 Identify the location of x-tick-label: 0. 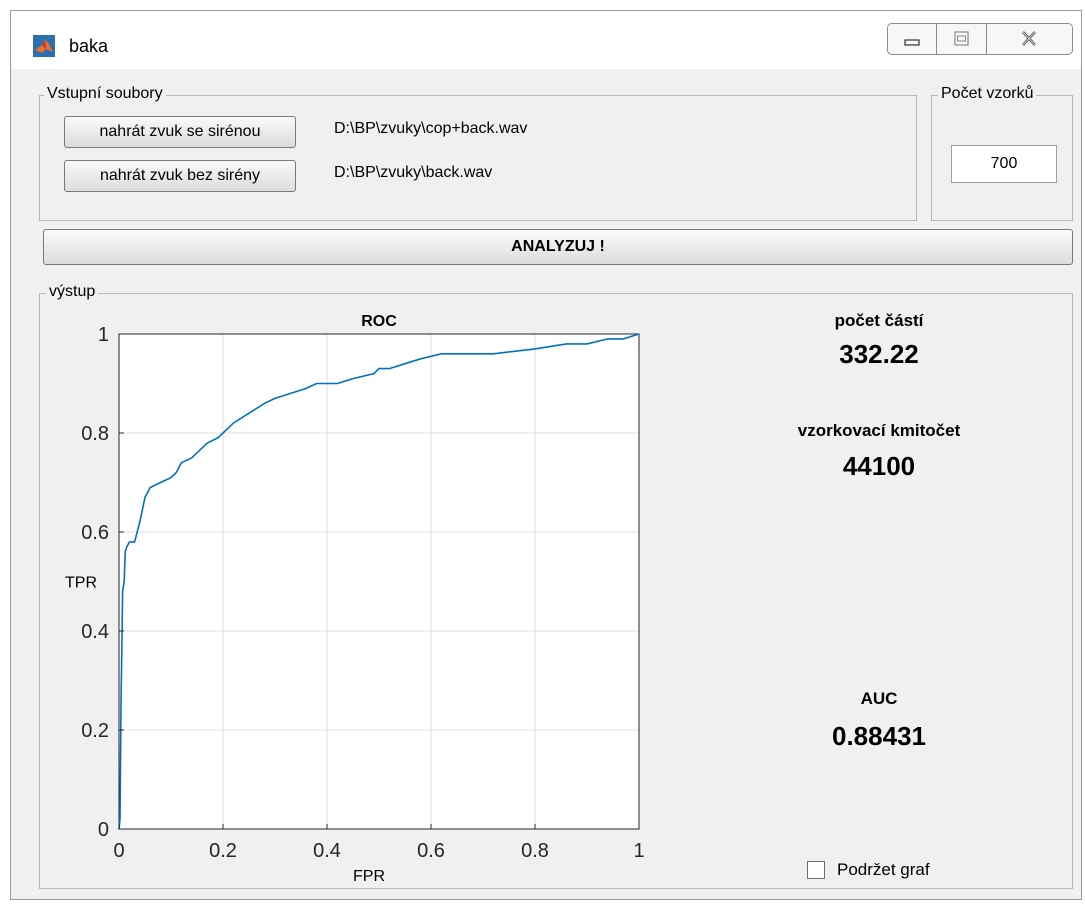
(118, 851).